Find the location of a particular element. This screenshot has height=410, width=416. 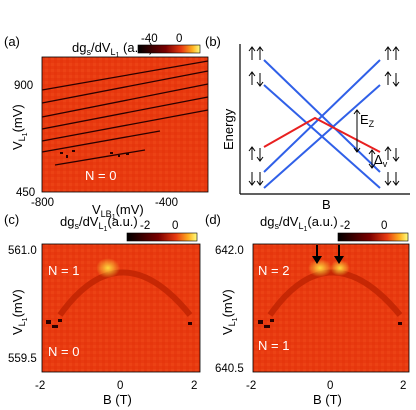

panel-d-colorbar-tick-max: 0 is located at coordinates (384, 226).